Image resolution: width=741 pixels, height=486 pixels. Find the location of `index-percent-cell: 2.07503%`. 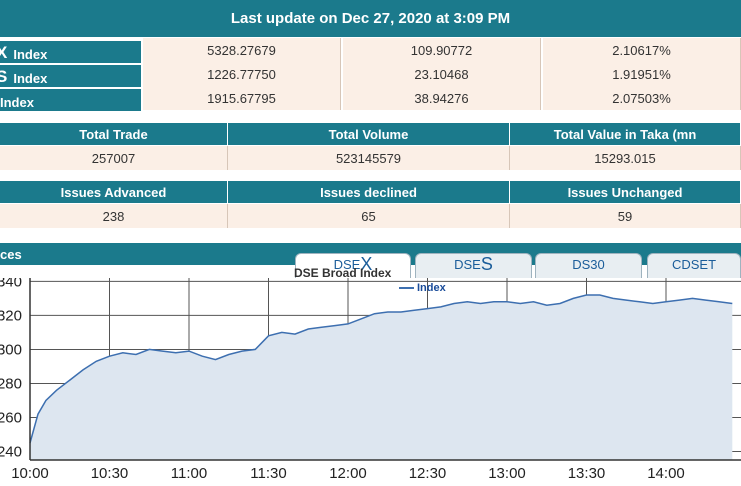

index-percent-cell: 2.07503% is located at coordinates (642, 98).